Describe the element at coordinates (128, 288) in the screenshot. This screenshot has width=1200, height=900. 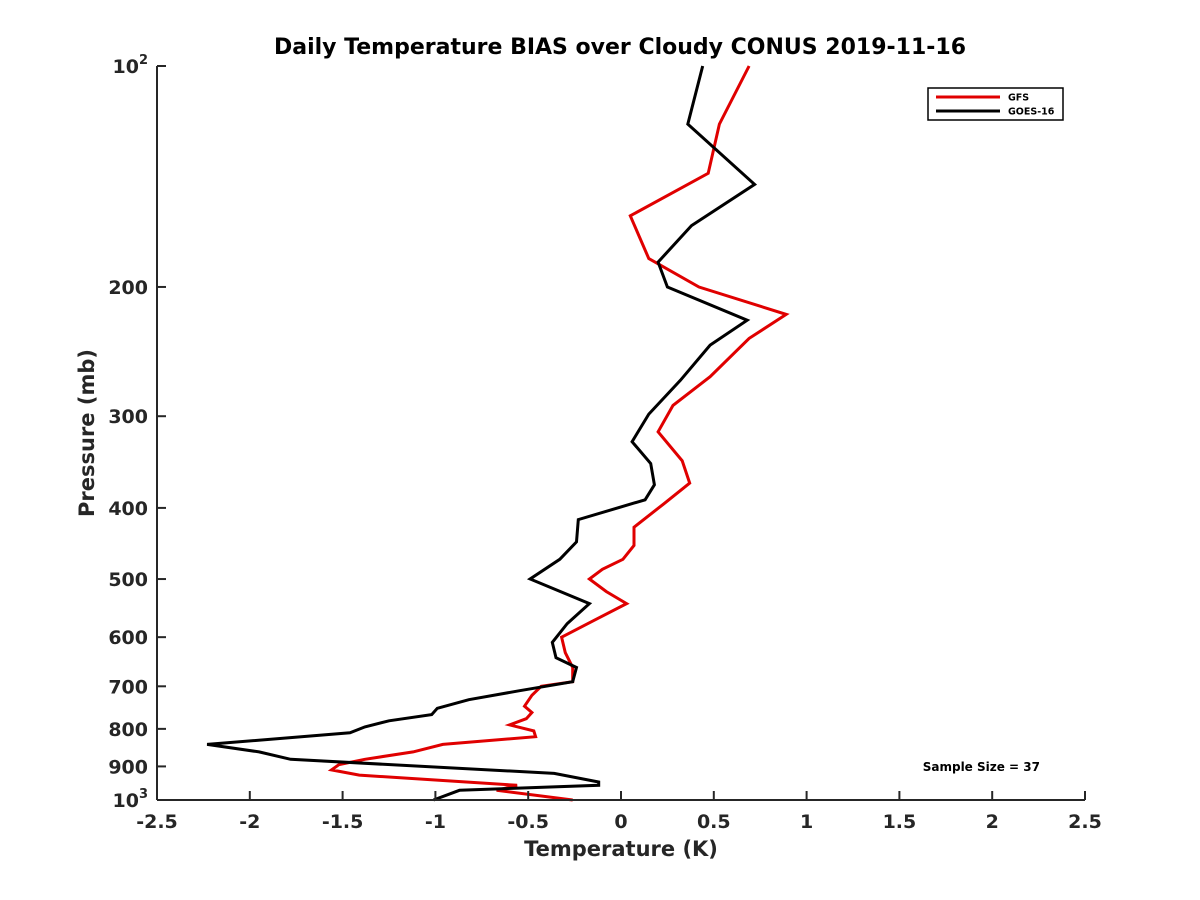
I see `y-tick-label: 200` at that location.